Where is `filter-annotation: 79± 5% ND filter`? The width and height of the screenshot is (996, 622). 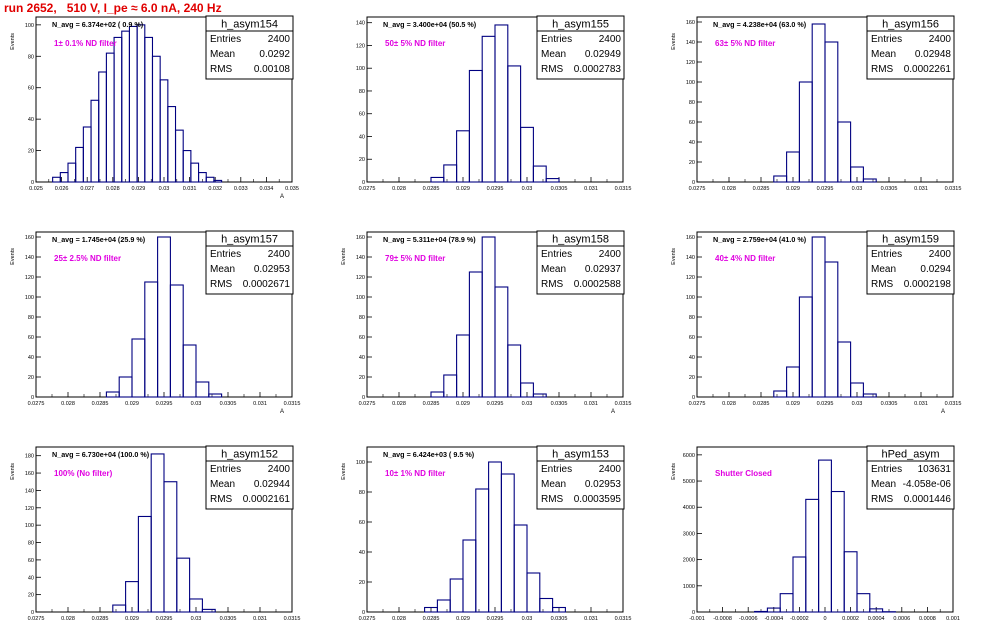 filter-annotation: 79± 5% ND filter is located at coordinates (415, 258).